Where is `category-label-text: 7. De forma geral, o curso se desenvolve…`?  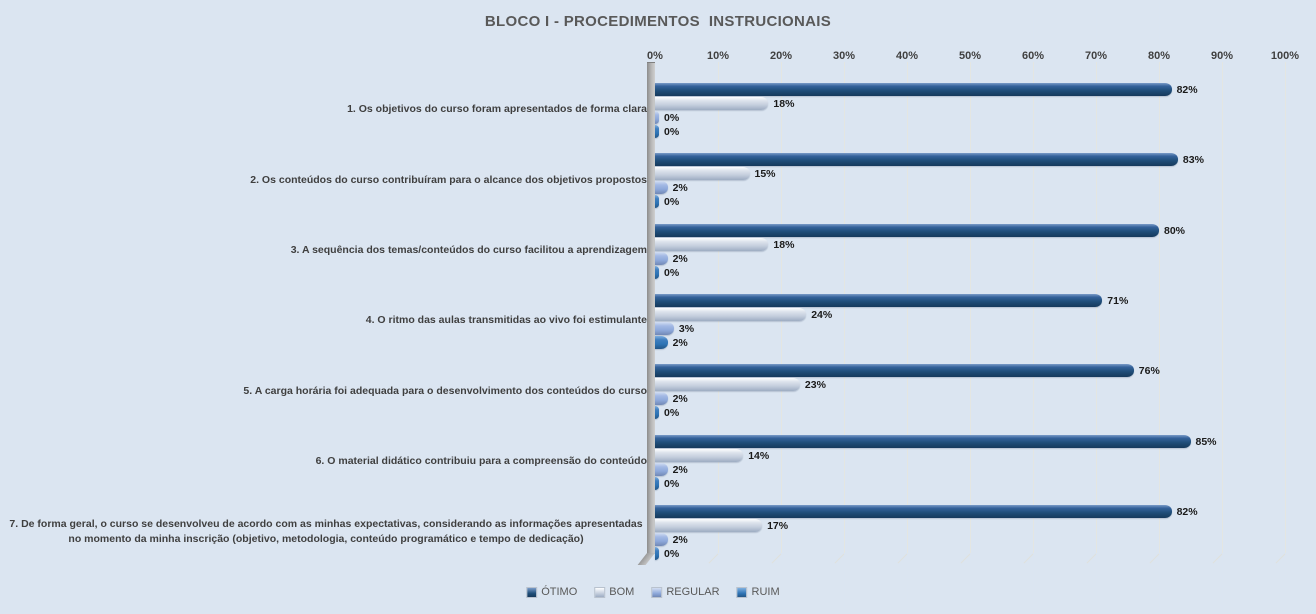 category-label-text: 7. De forma geral, o curso se desenvolve… is located at coordinates (326, 531).